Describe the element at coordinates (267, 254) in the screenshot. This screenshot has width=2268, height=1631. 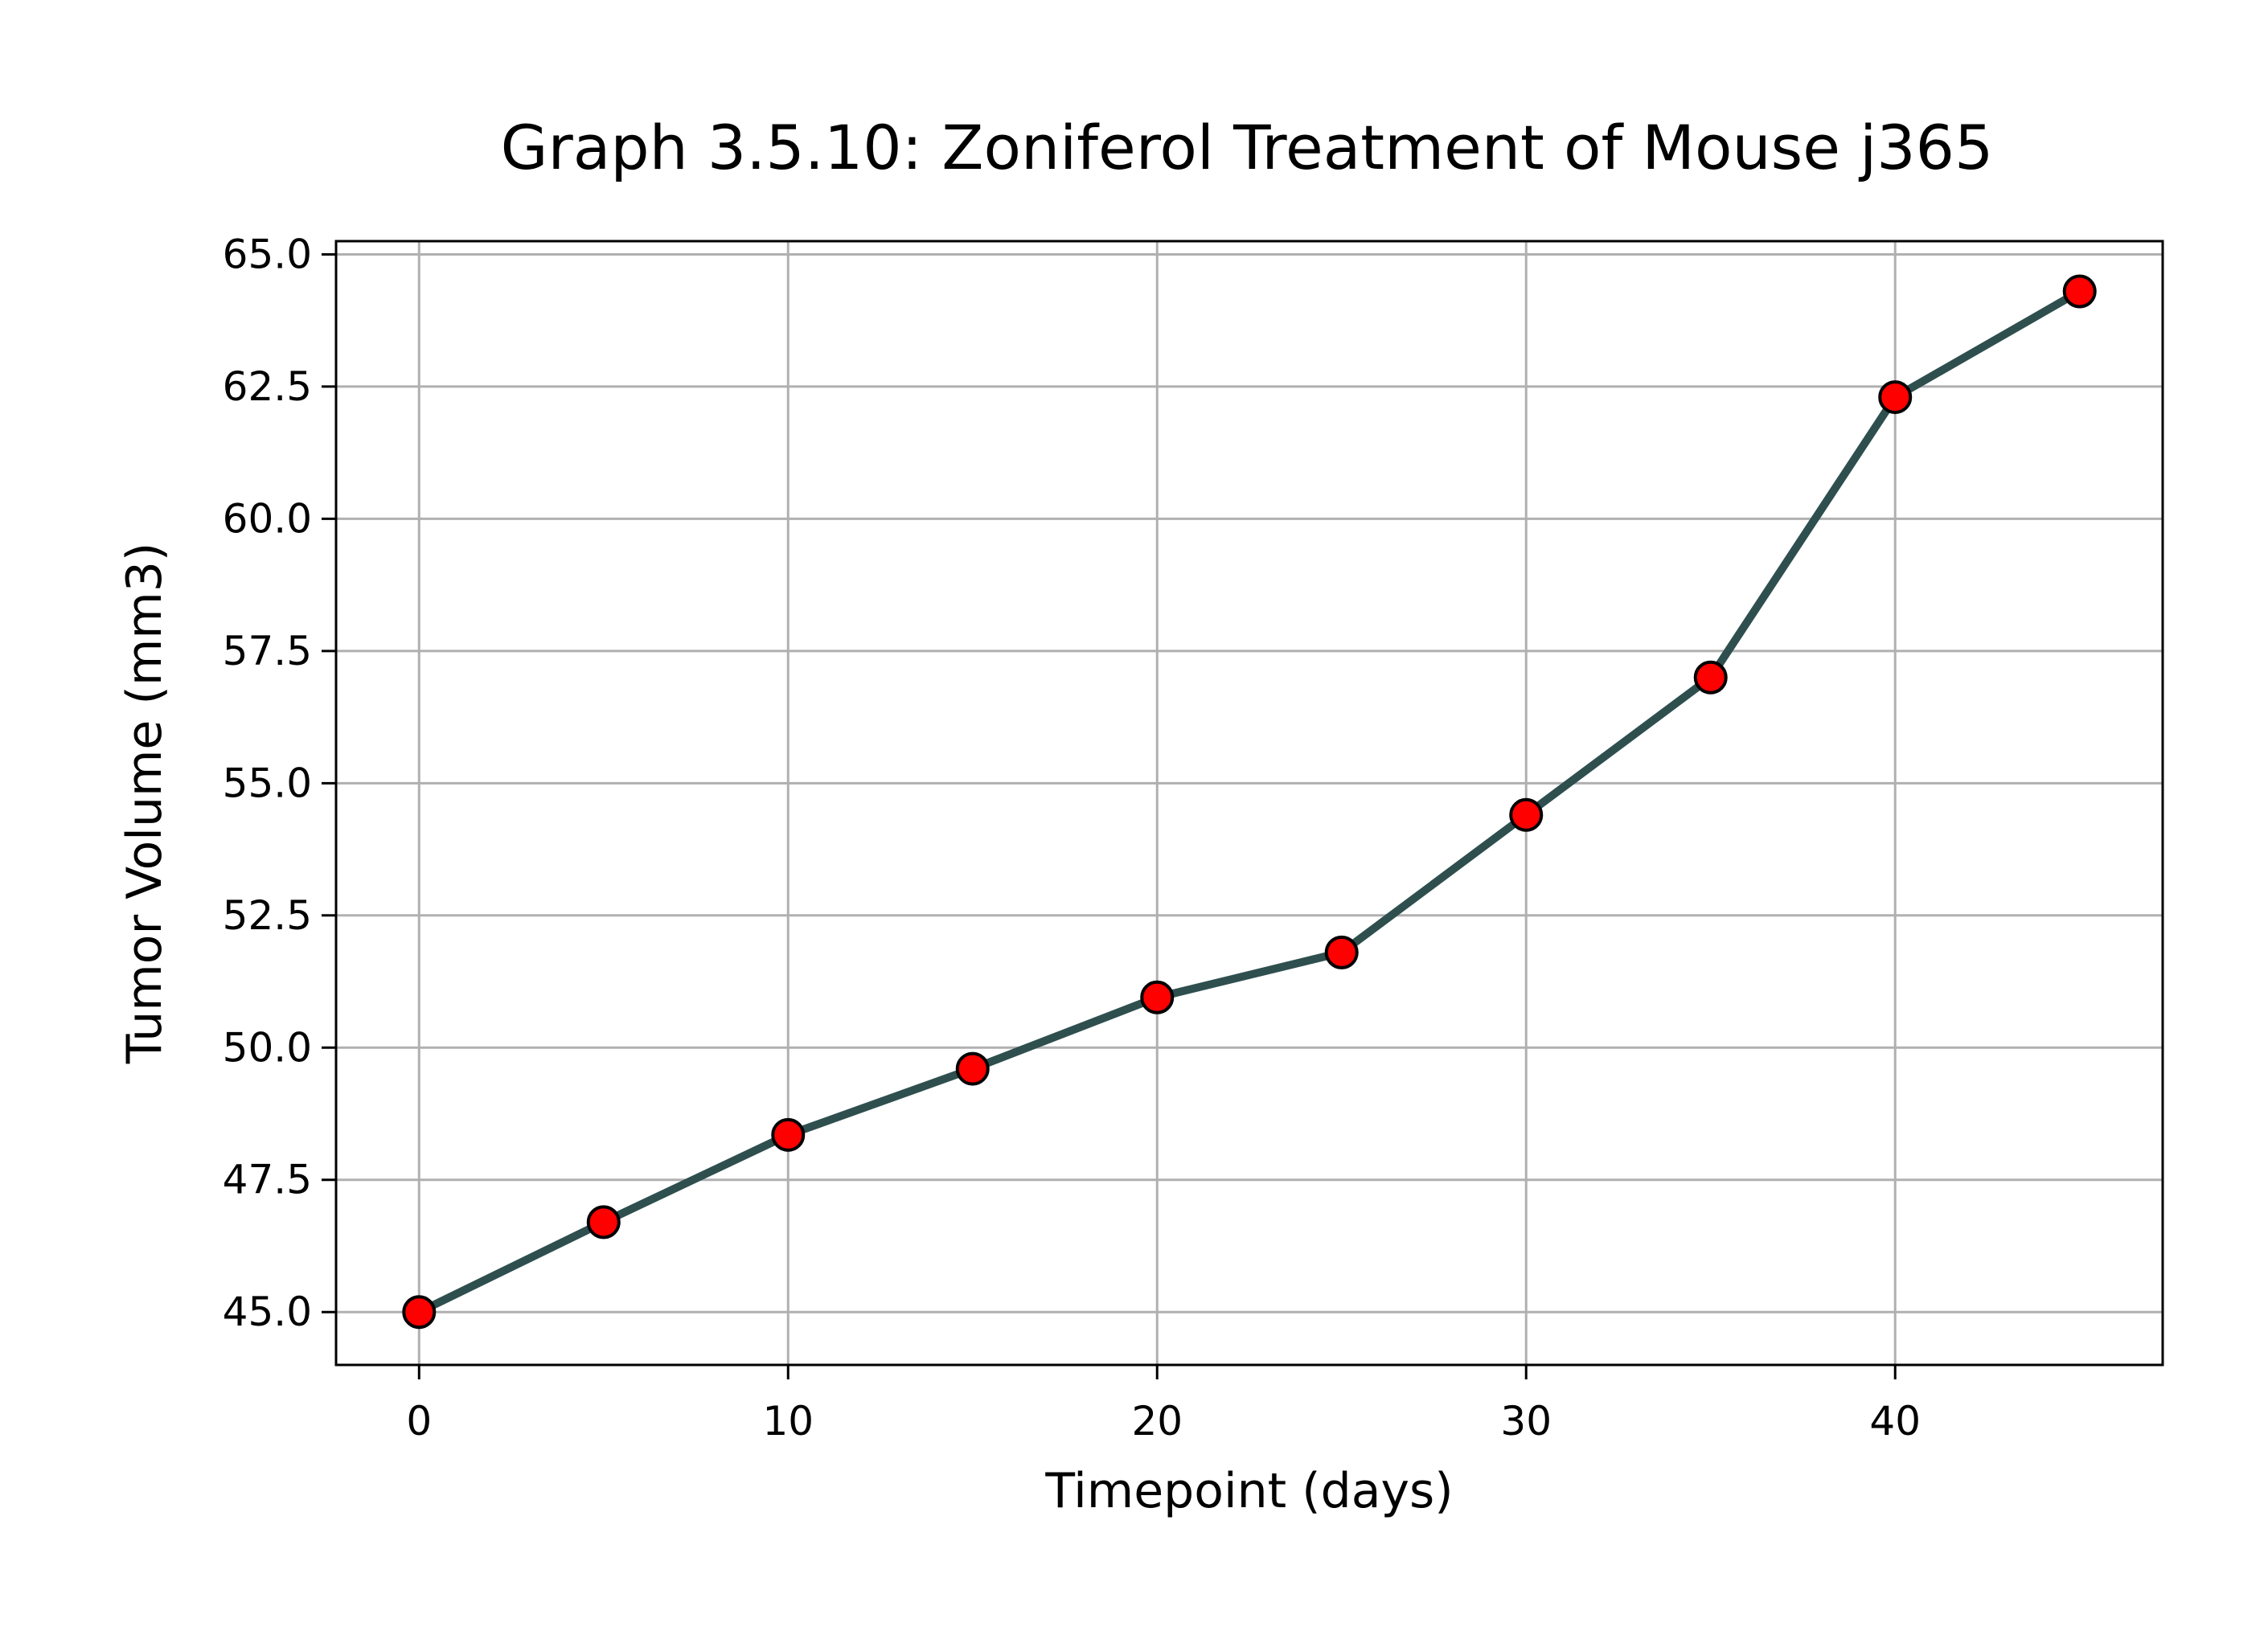
I see `y-tick-label: 65.0` at that location.